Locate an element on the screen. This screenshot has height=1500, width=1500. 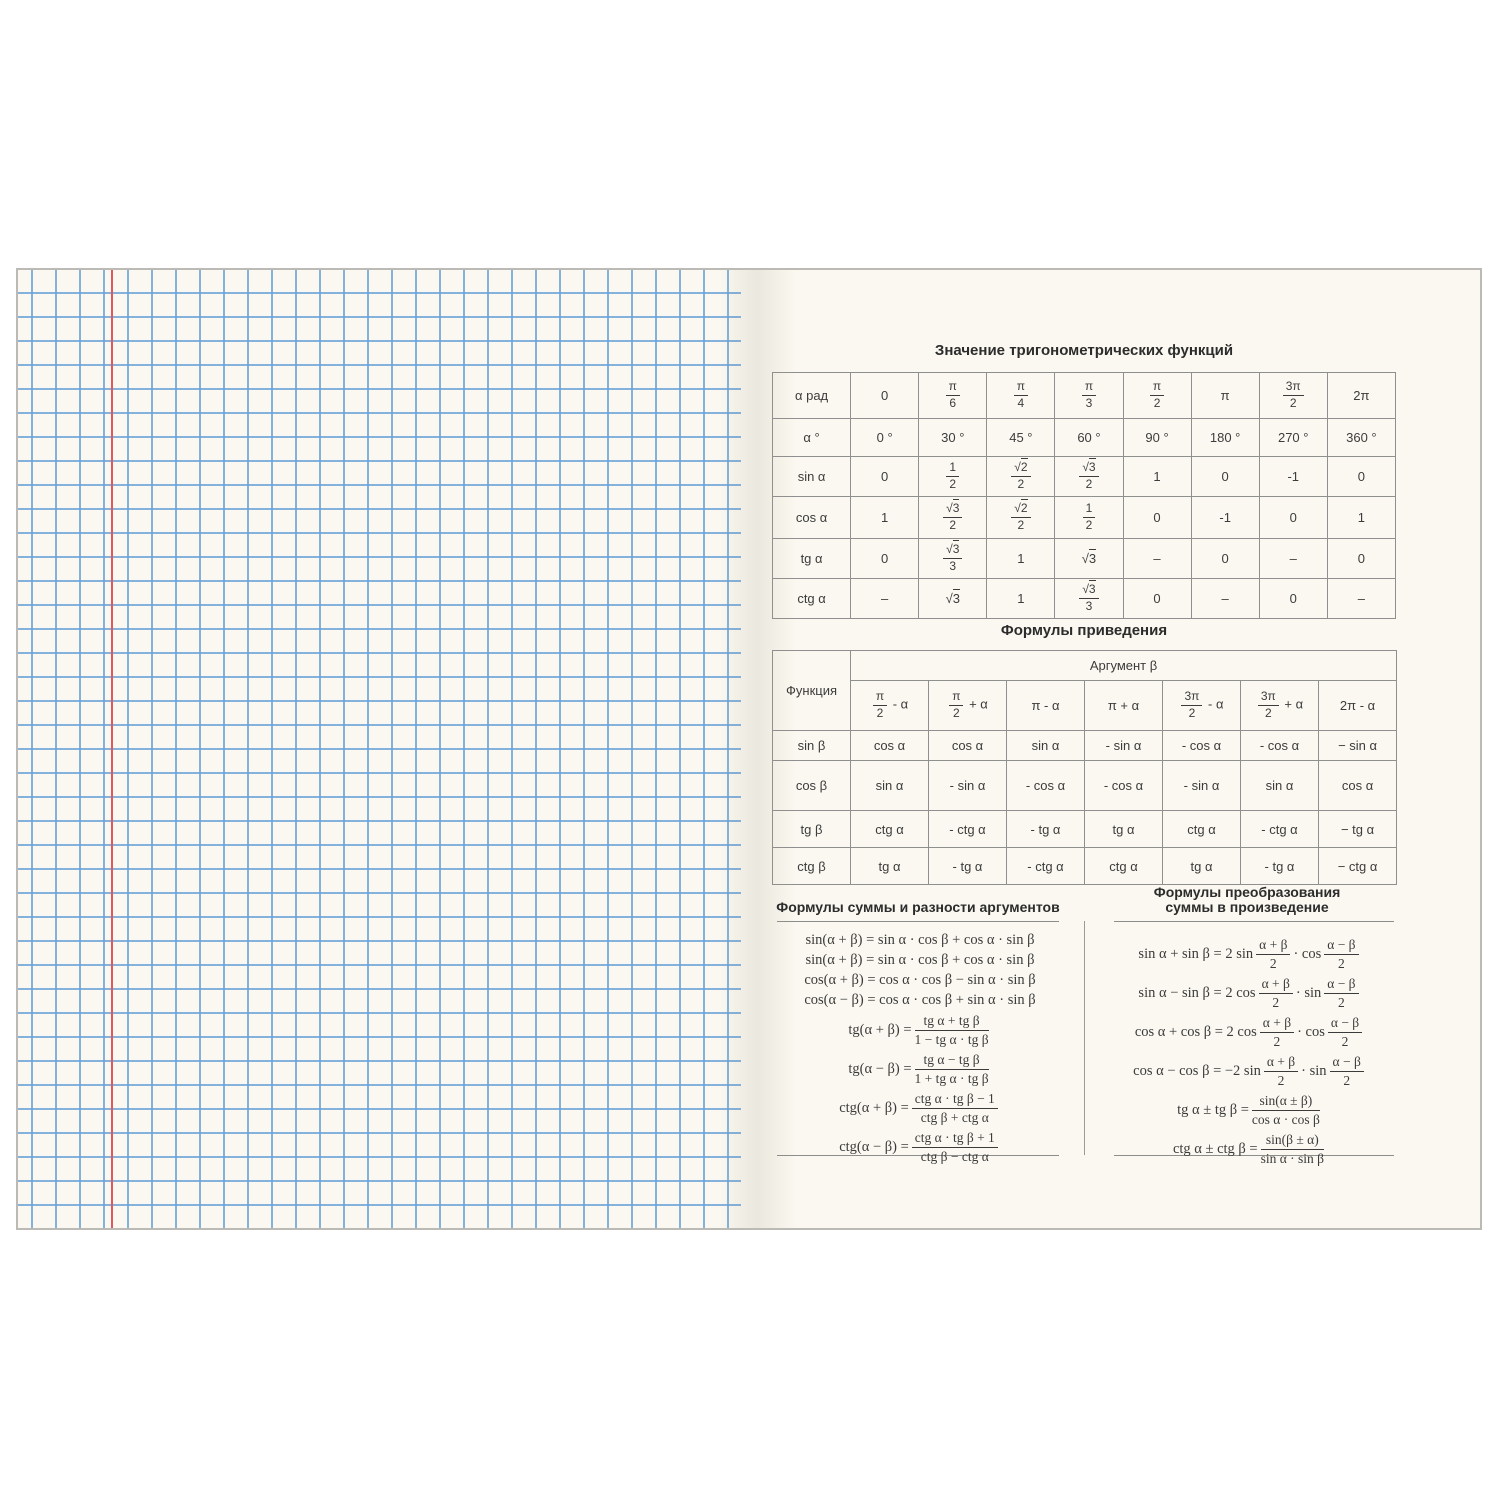
value-cell: 180 ° is located at coordinates (1225, 437).